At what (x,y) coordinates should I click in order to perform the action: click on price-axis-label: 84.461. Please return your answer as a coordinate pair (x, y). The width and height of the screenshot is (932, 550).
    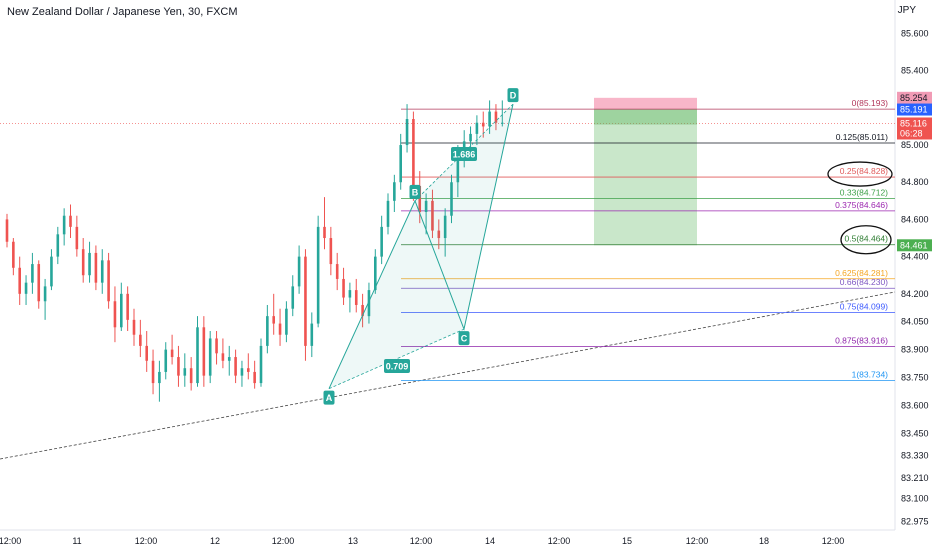
    Looking at the image, I should click on (914, 245).